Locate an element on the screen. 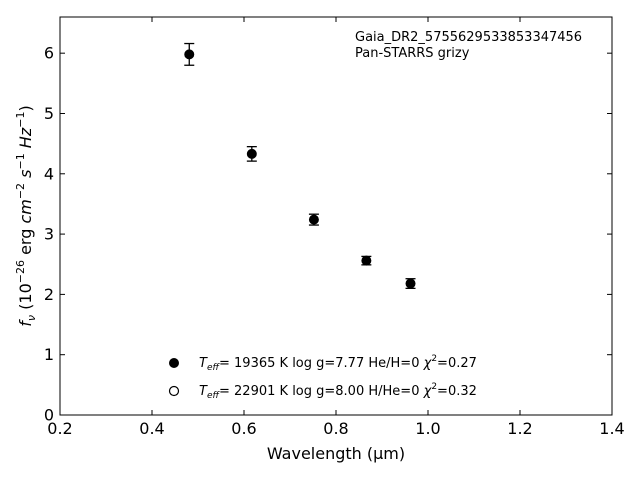 This screenshot has height=480, width=640. x-axis-label: Wavelength (μm) is located at coordinates (336, 453).